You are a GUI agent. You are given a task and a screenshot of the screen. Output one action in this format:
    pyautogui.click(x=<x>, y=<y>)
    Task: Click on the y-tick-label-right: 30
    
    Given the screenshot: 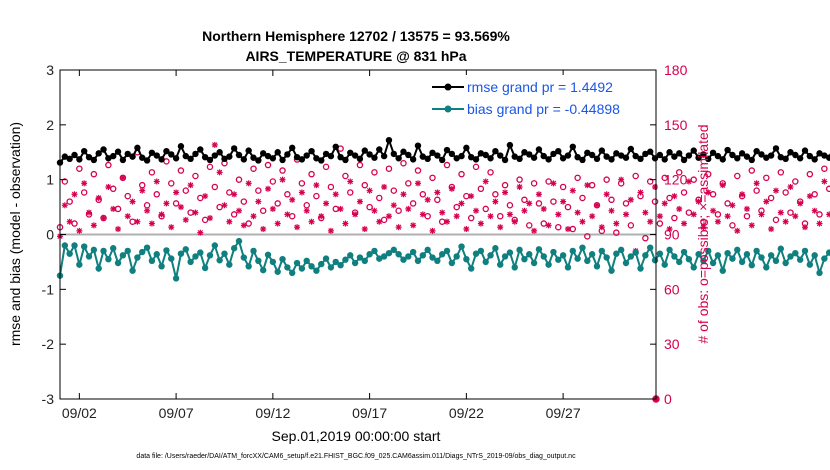 What is the action you would take?
    pyautogui.click(x=672, y=344)
    